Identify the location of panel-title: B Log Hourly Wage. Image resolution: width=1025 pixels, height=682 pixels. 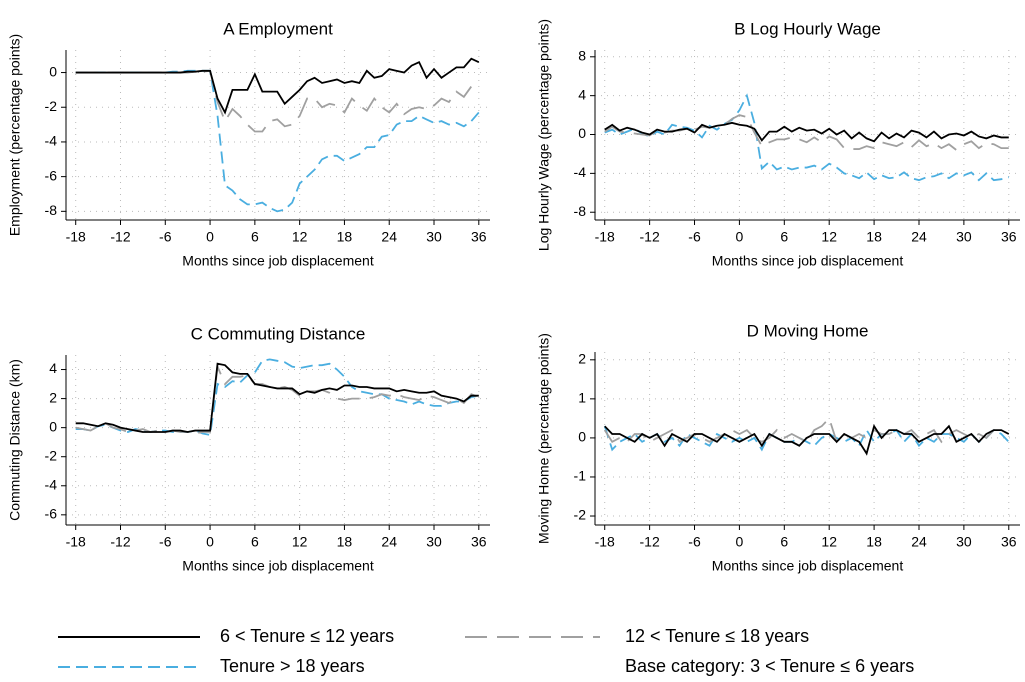
(807, 28).